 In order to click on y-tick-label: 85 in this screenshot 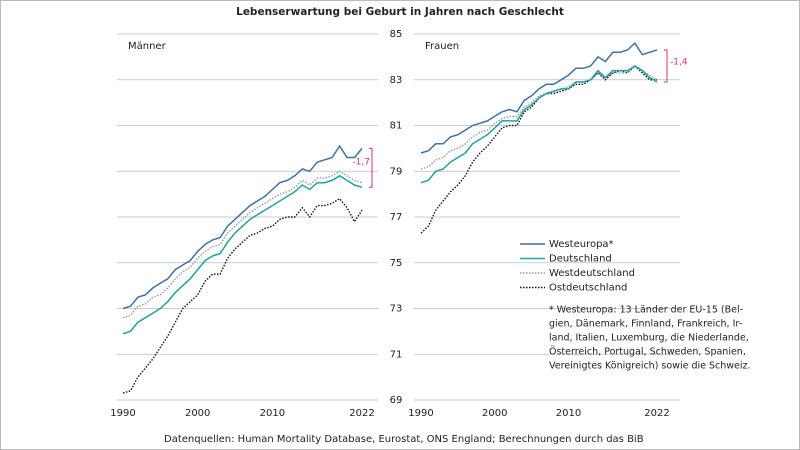, I will do `click(396, 34)`.